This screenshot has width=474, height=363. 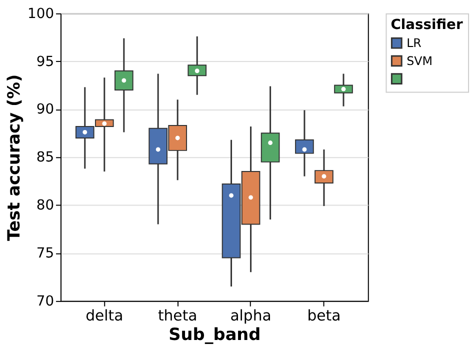 I want to click on legend-title: Classifier, so click(x=426, y=25).